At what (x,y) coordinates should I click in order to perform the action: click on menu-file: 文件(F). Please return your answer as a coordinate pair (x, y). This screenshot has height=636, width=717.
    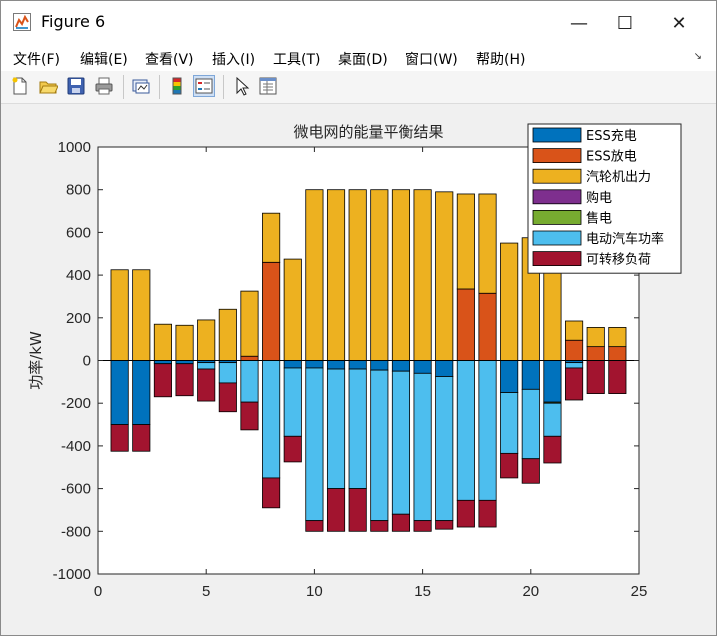
    Looking at the image, I should click on (36, 60).